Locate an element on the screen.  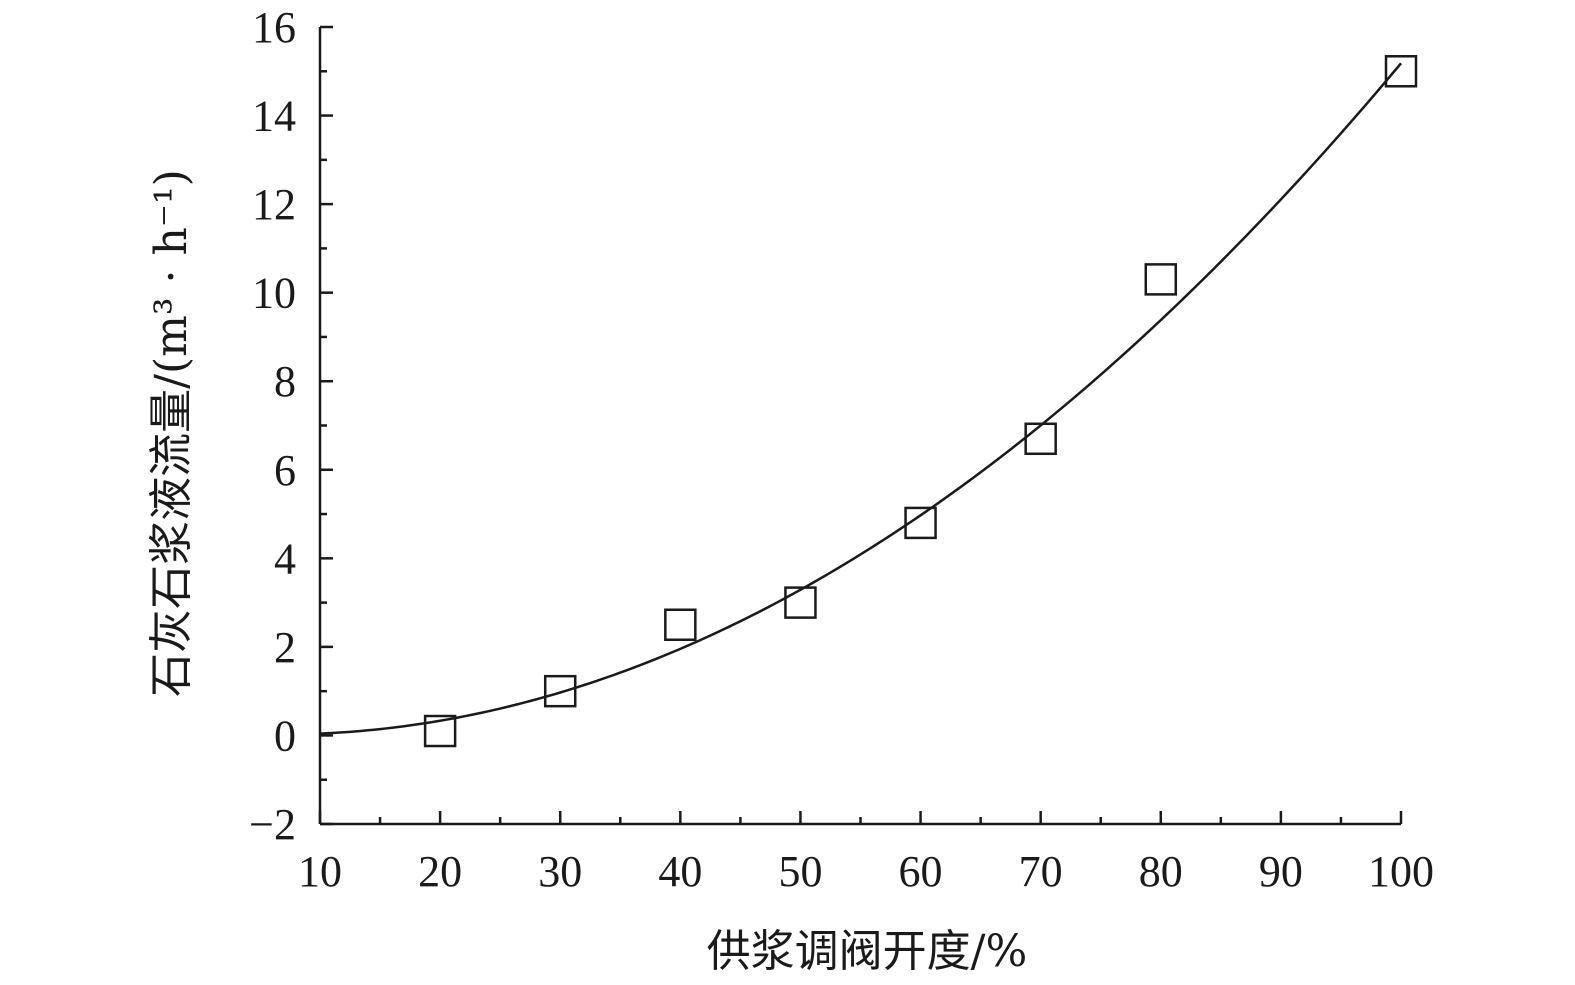
y-tick-label: 4 is located at coordinates (285, 558).